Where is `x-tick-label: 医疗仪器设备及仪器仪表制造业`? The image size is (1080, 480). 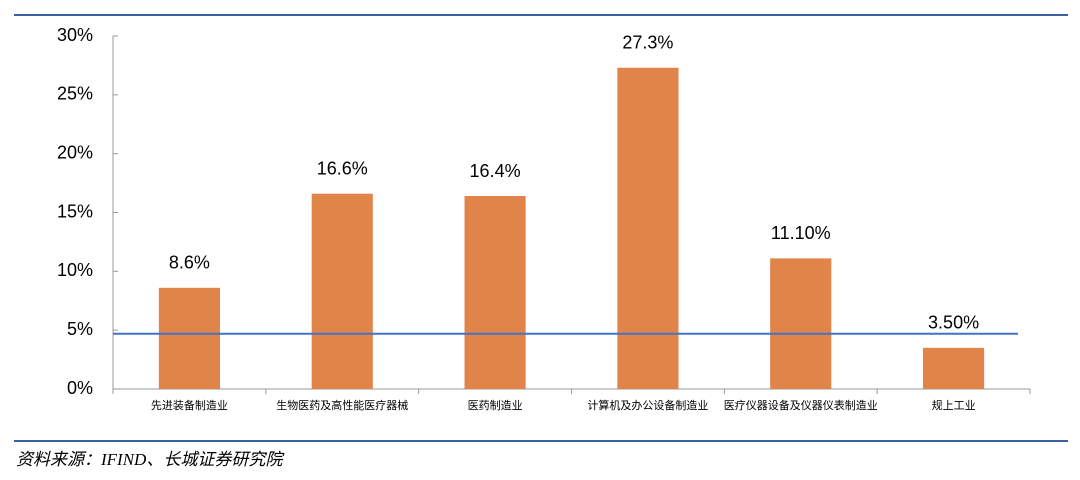 x-tick-label: 医疗仪器设备及仪器仪表制造业 is located at coordinates (801, 405).